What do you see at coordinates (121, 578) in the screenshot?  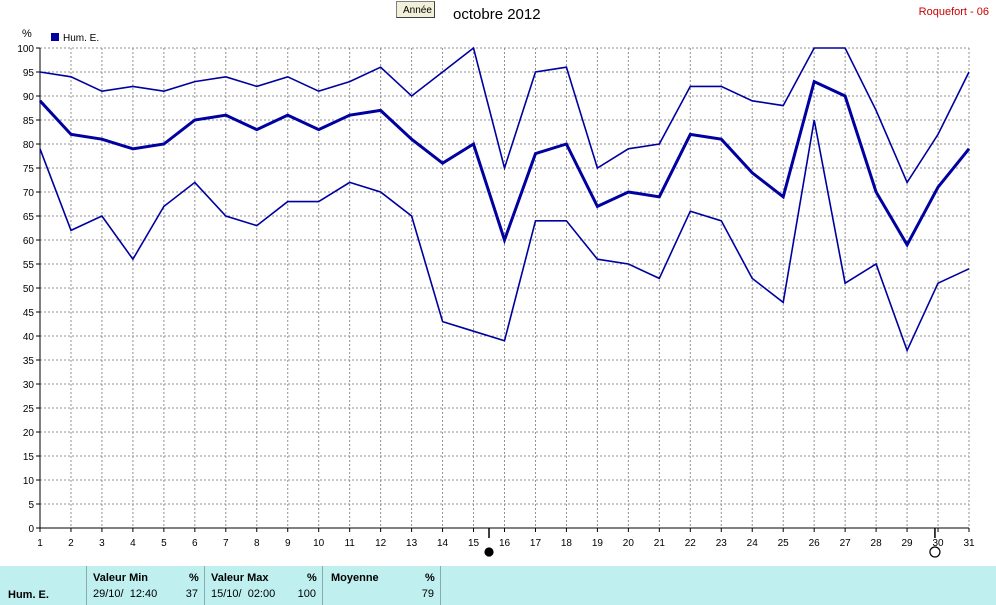 I see `stats-min-heading: Valeur Min` at bounding box center [121, 578].